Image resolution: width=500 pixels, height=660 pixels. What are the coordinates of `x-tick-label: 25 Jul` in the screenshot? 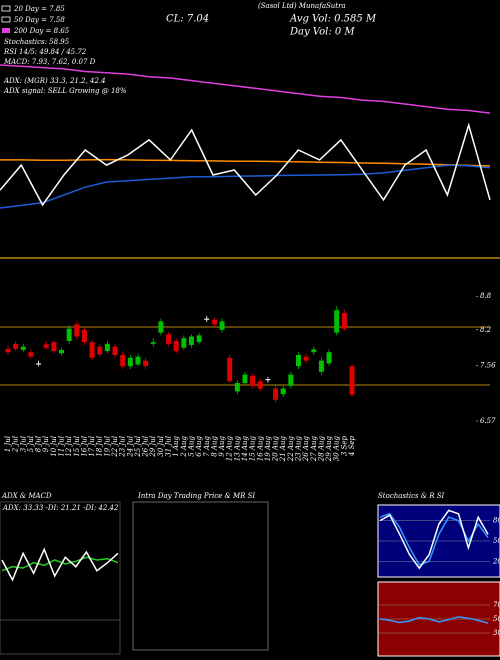 It's located at (138, 447).